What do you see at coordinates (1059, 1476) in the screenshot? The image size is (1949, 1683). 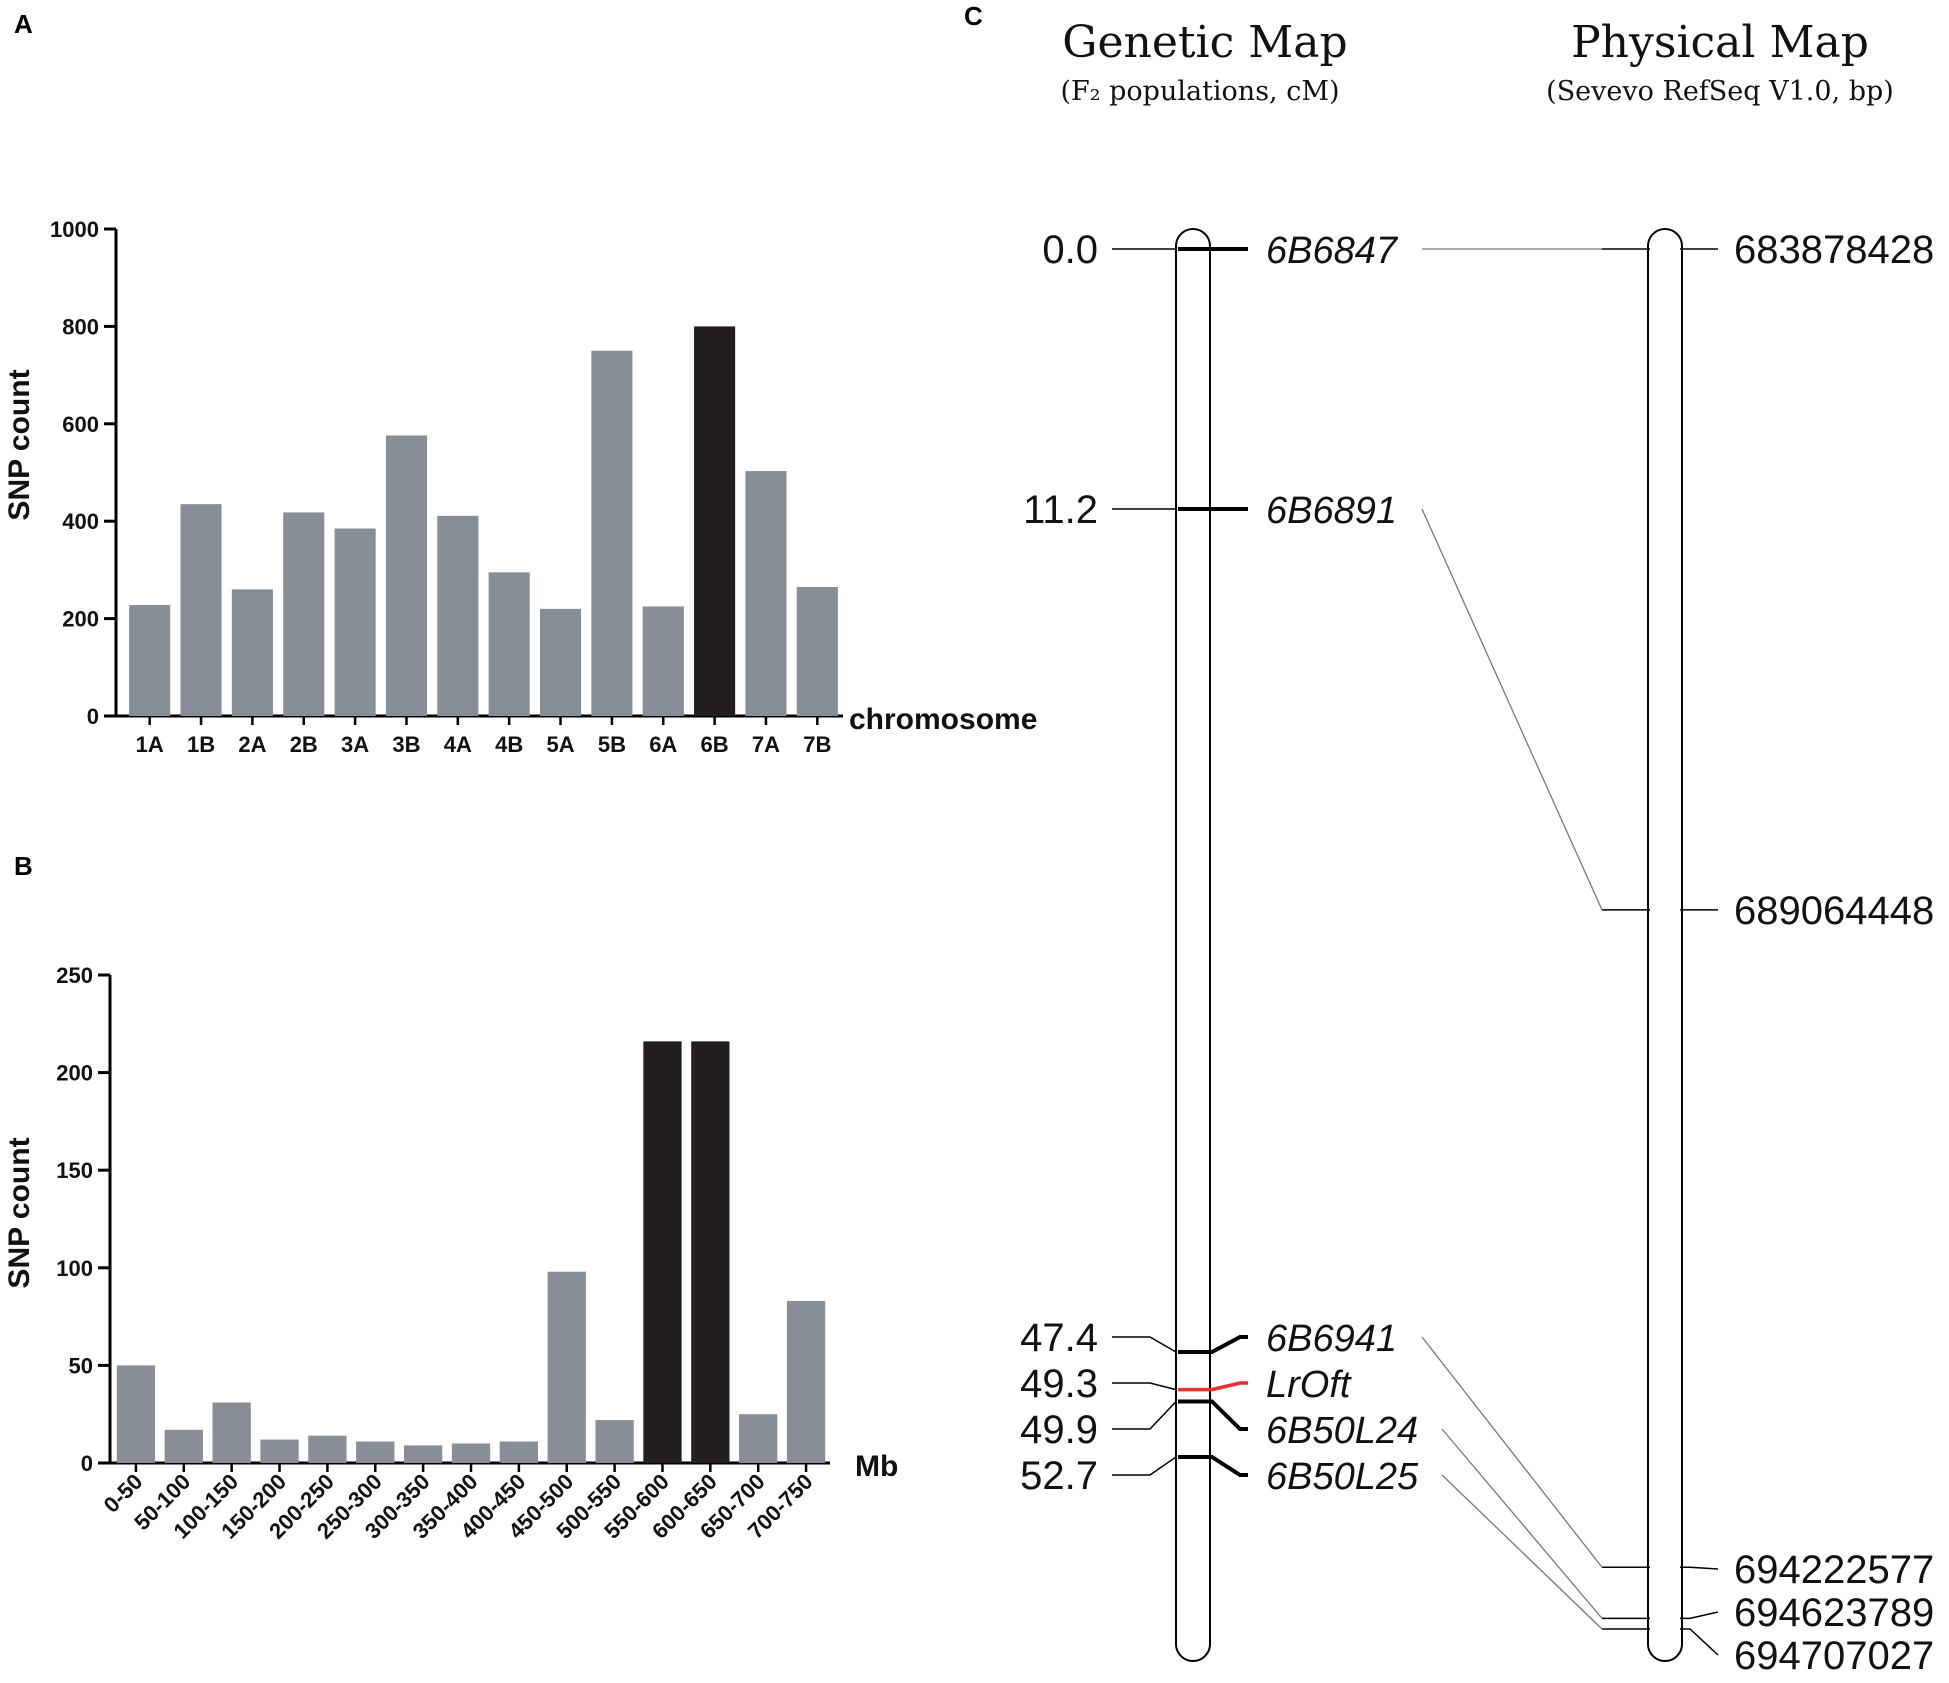 I see `genetic-pos-label: 52.7` at bounding box center [1059, 1476].